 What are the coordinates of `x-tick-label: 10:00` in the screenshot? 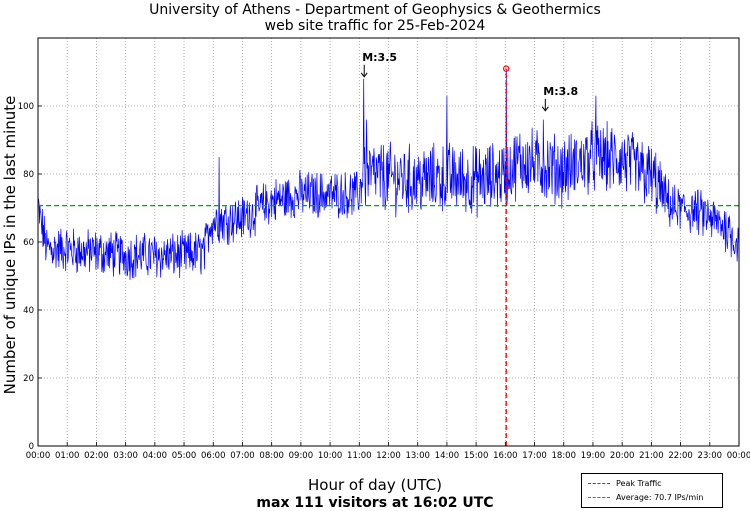 It's located at (330, 456).